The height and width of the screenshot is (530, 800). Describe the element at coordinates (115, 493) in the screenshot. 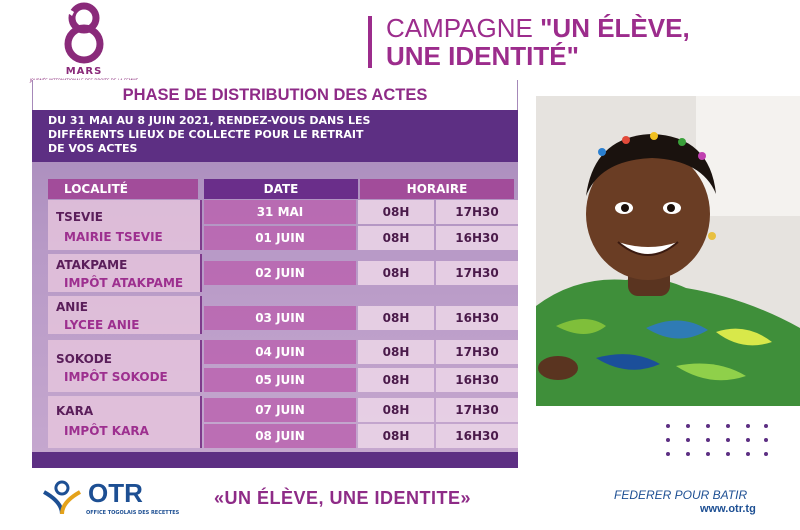

I see `otr-wordmark: OTR` at that location.